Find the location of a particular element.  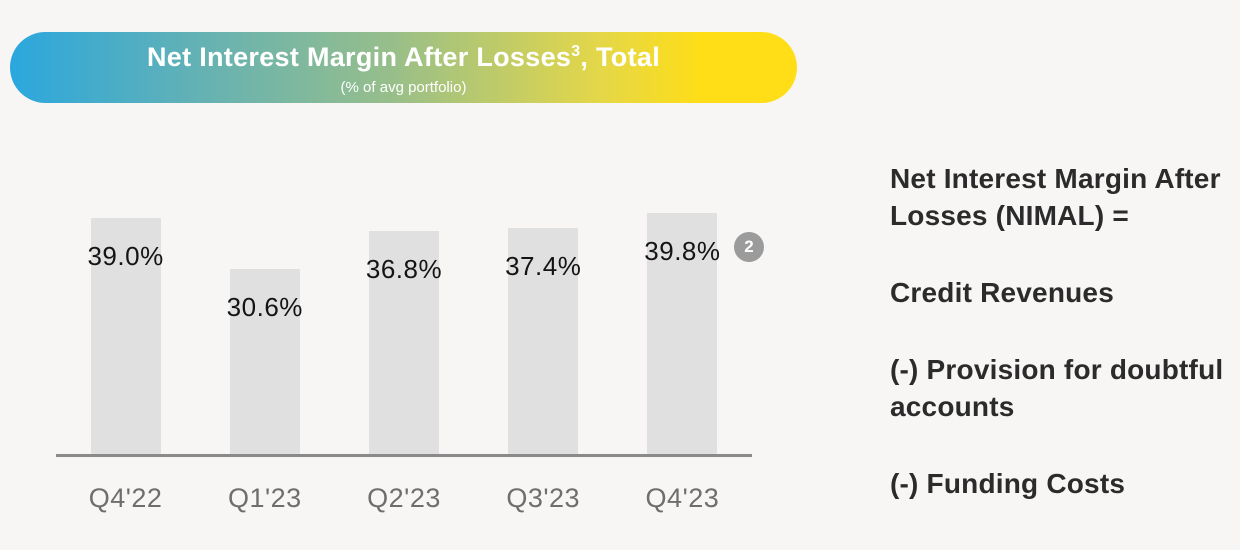

bar-value-label: 30.6% is located at coordinates (264, 307).